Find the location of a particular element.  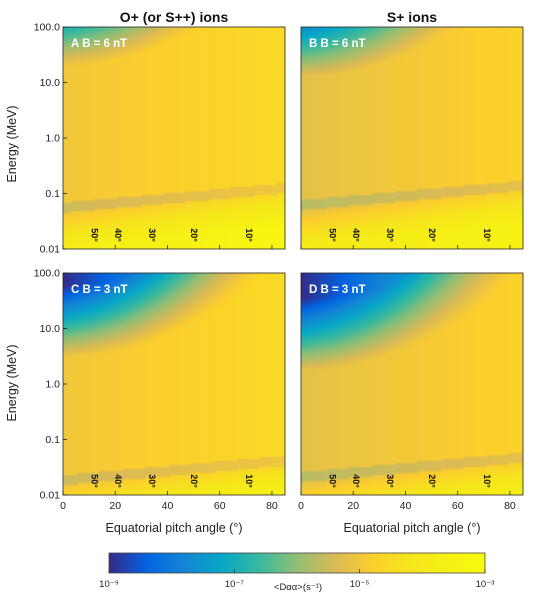

y-axis-label-bottom: Energy (MeV) is located at coordinates (12, 382).